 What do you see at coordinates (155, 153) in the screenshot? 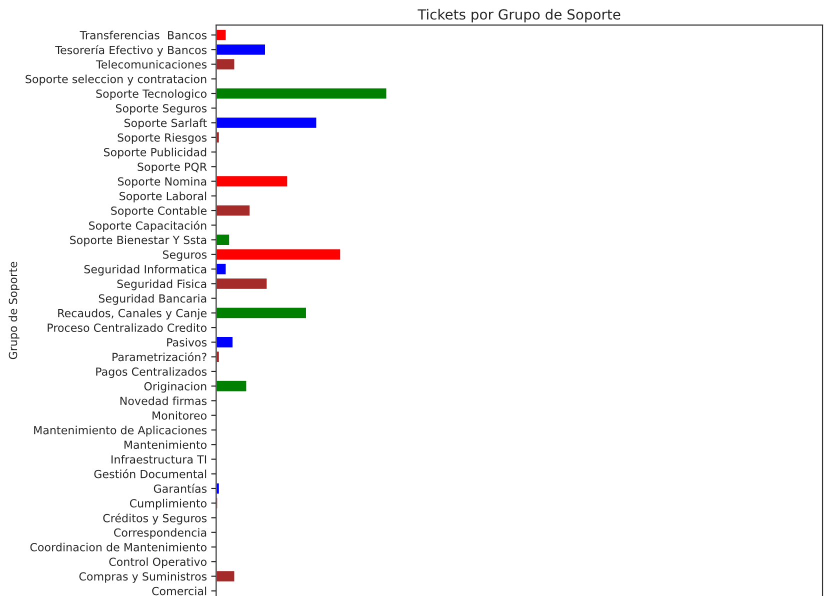
I see `y-tick-label: Soporte Publicidad` at bounding box center [155, 153].